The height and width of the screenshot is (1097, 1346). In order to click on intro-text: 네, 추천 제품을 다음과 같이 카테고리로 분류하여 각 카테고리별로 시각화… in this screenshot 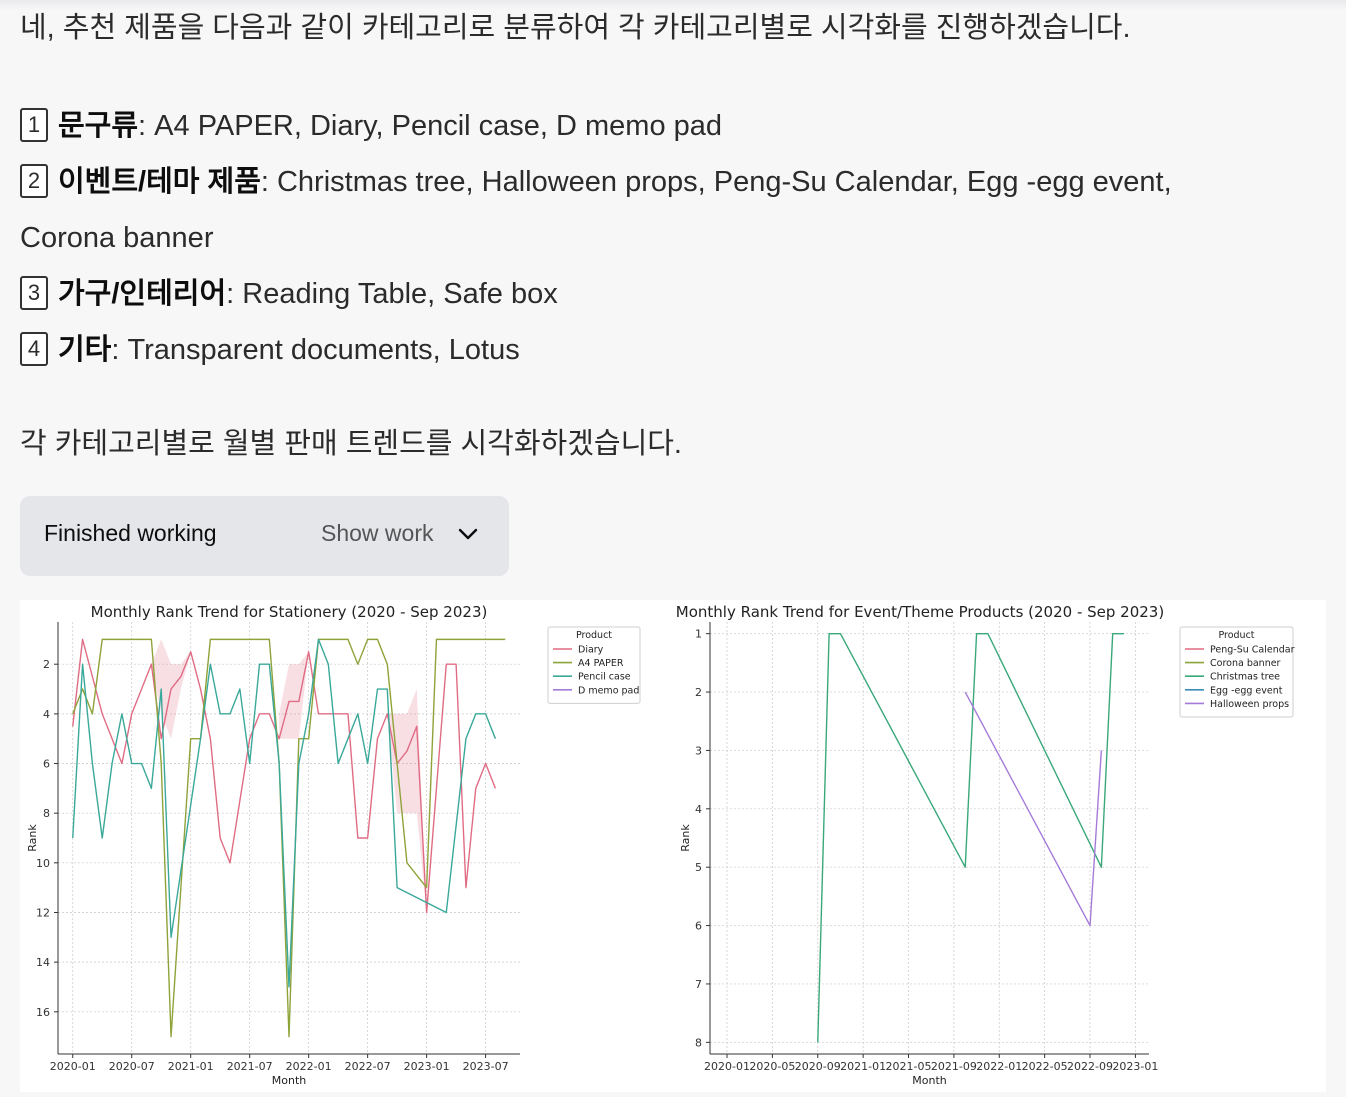, I will do `click(575, 28)`.